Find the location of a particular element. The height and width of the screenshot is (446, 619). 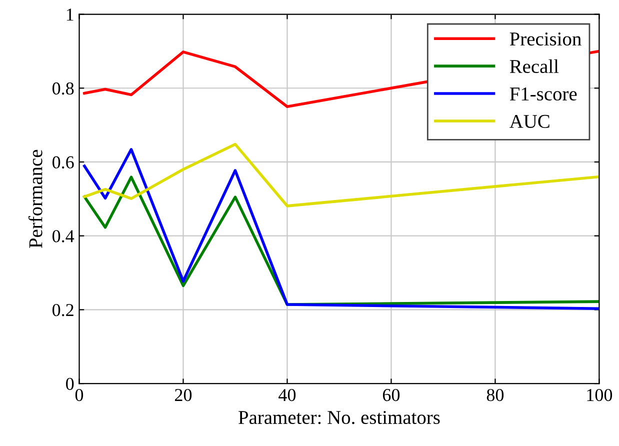

x-tick-label: 80 is located at coordinates (495, 395).